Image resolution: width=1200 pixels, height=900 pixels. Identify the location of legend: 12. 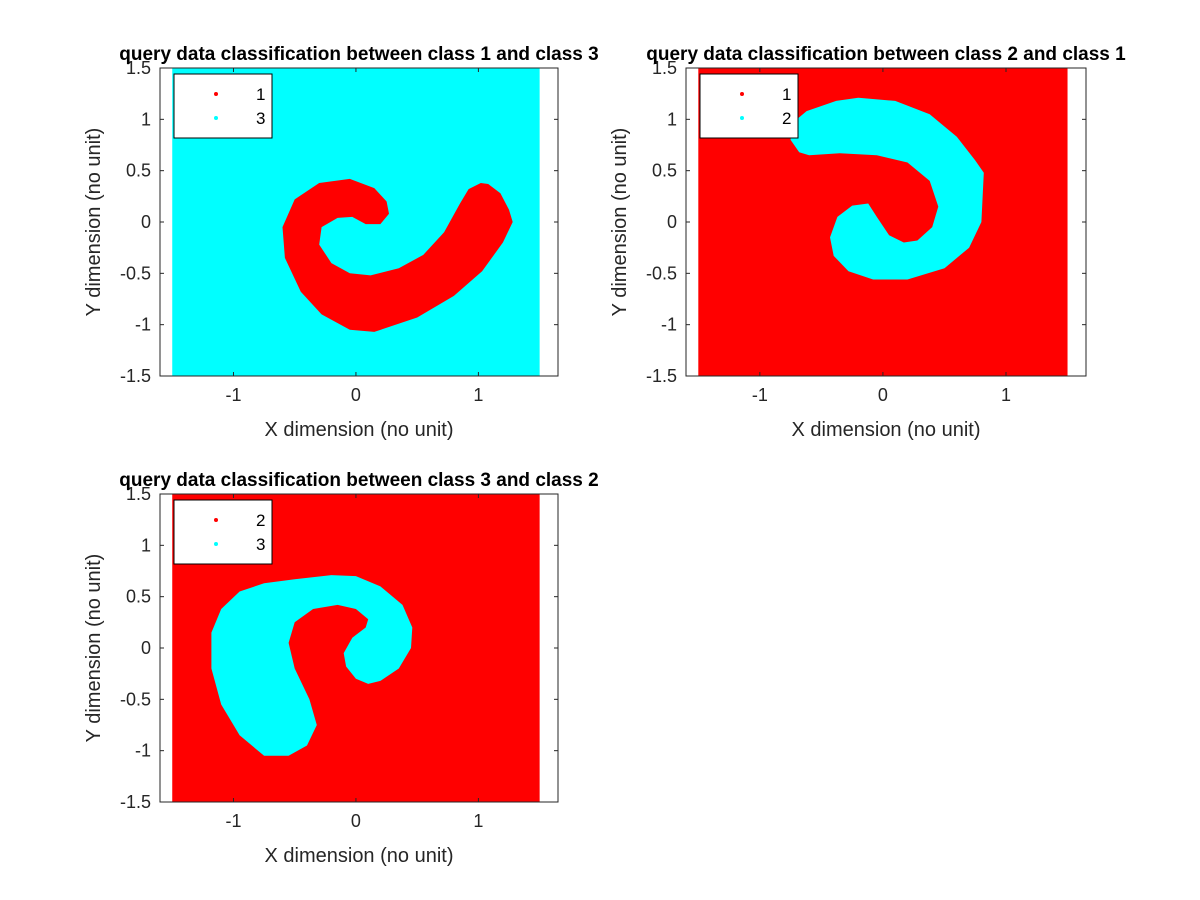
(749, 106).